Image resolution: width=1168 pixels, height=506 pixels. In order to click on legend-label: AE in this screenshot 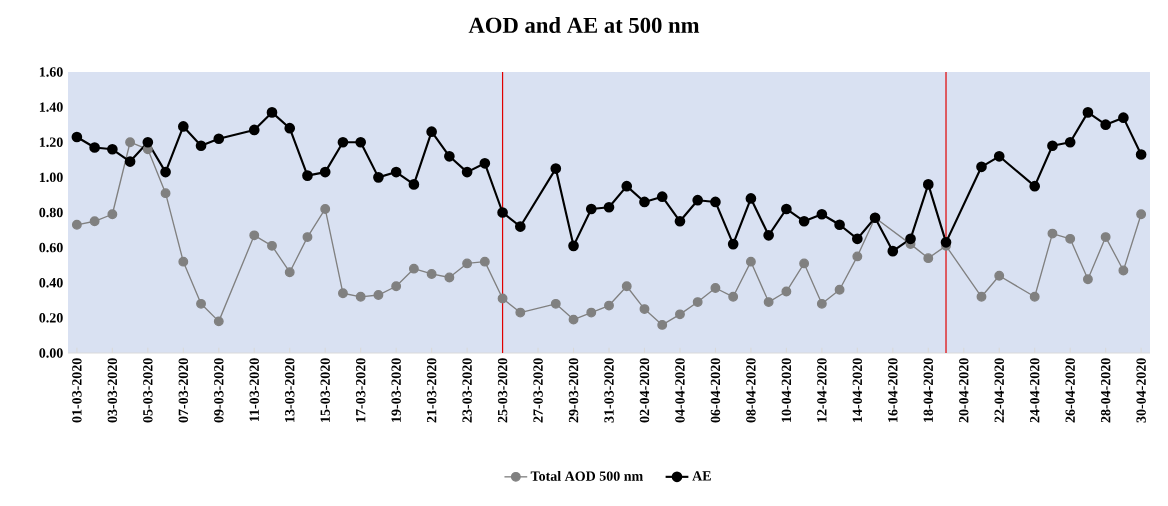, I will do `click(701, 476)`.